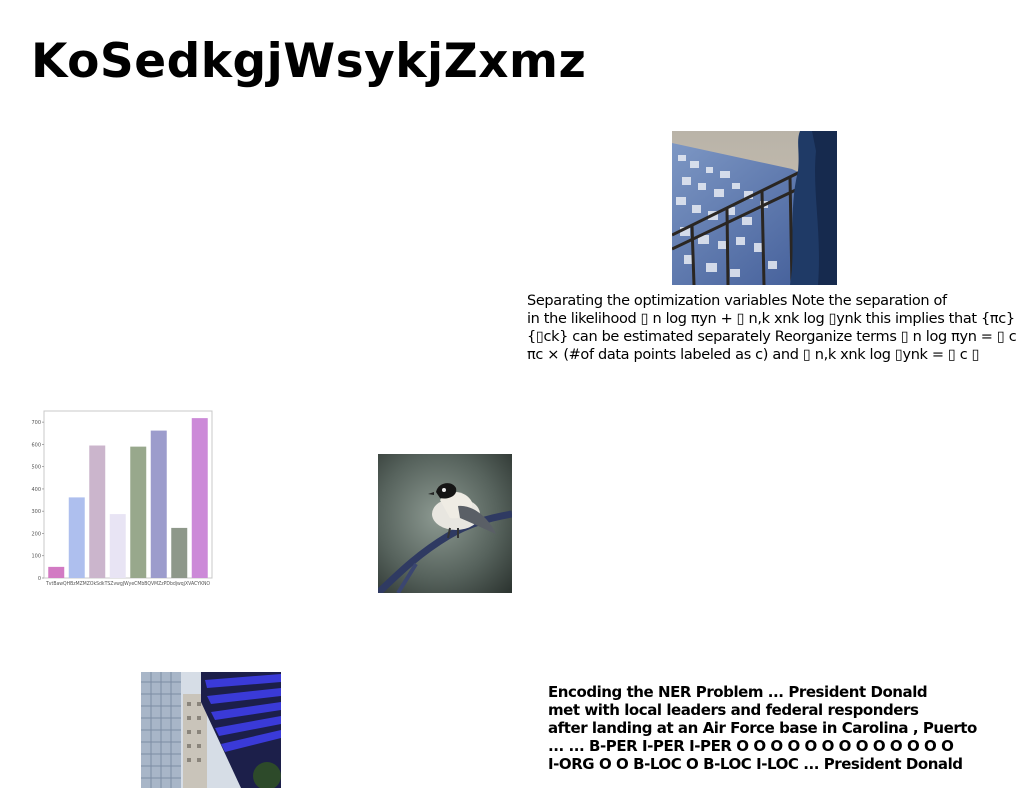 This screenshot has height=788, width=1024. I want to click on y-tick-label: 500, so click(36, 468).